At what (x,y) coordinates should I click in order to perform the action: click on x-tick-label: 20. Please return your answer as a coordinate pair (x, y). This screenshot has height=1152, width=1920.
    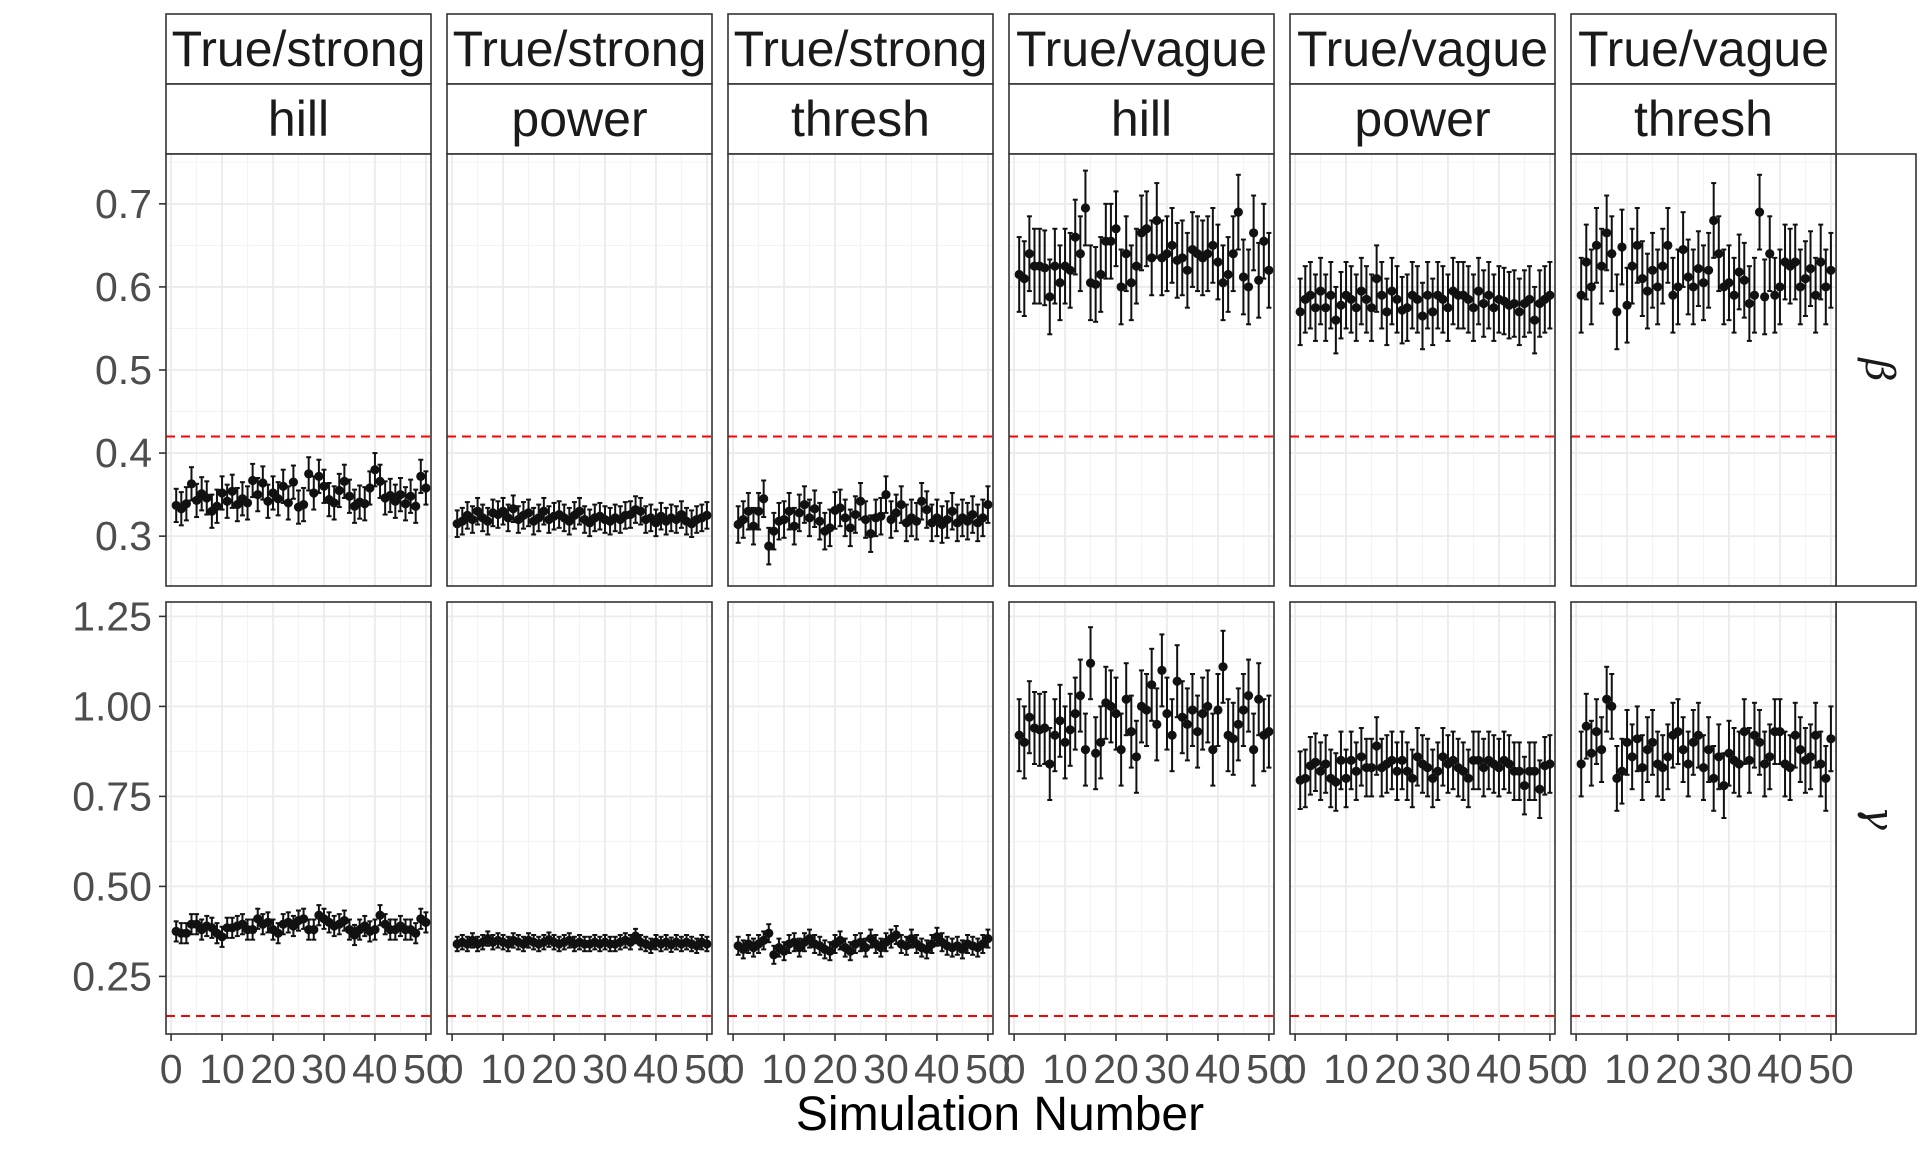
    Looking at the image, I should click on (1678, 1069).